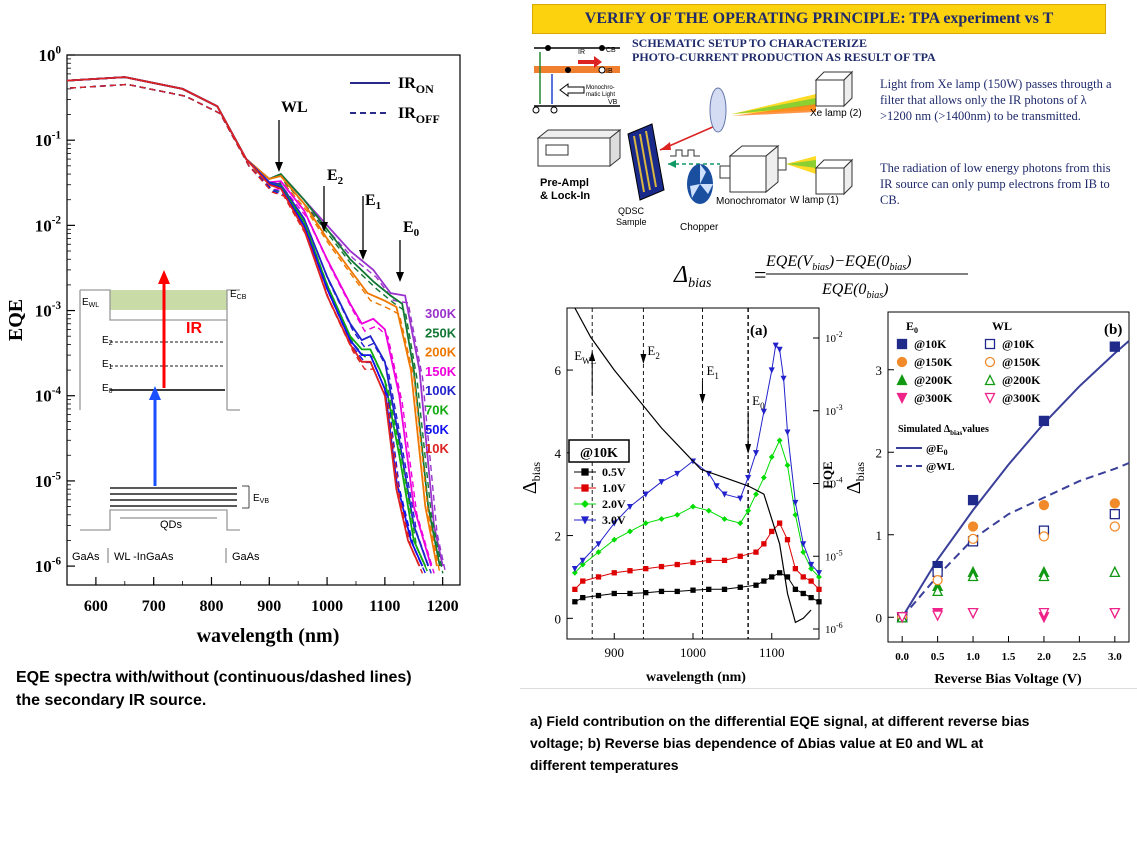 The image size is (1137, 846). What do you see at coordinates (699, 227) in the screenshot?
I see `svg-text: Chopper` at bounding box center [699, 227].